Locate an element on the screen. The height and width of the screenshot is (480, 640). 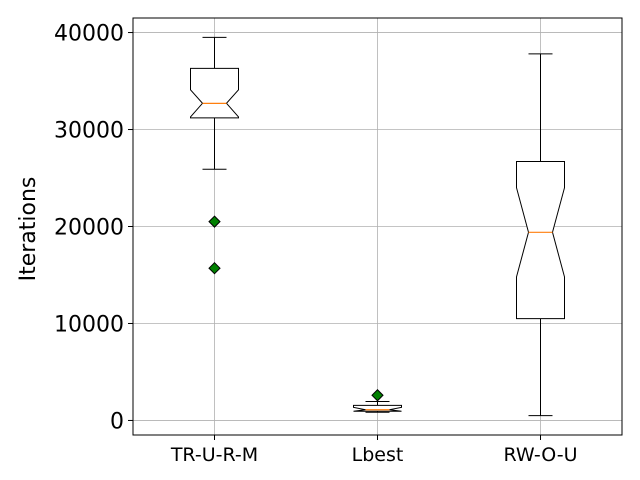
y-tick-label: 0 is located at coordinates (117, 421).